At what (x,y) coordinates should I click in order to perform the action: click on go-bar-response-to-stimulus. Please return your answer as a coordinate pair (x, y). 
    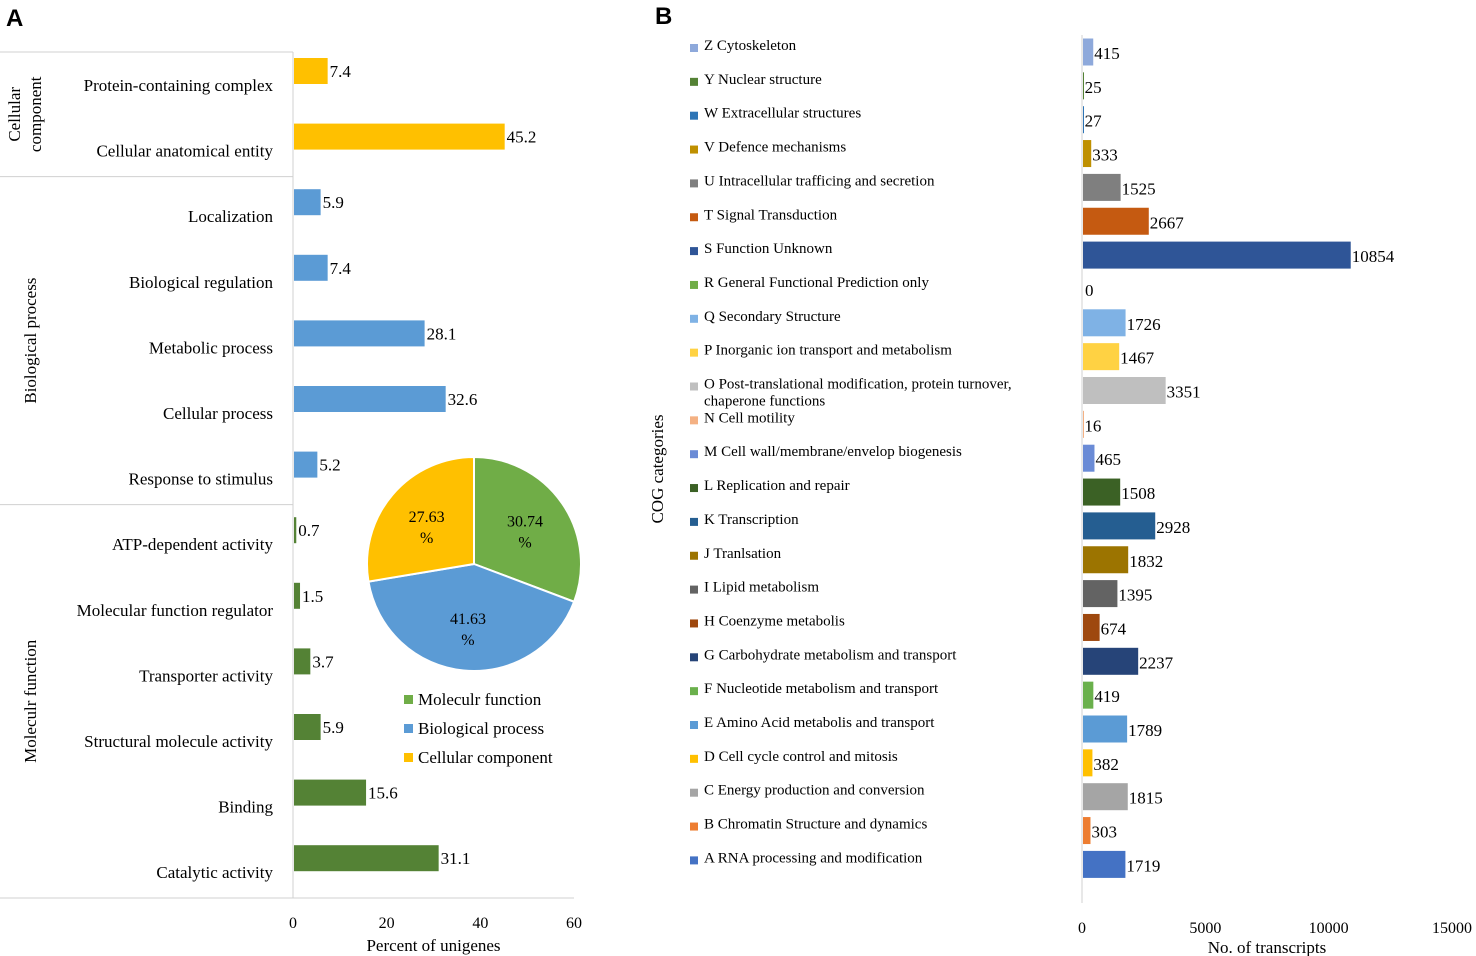
    Looking at the image, I should click on (306, 464).